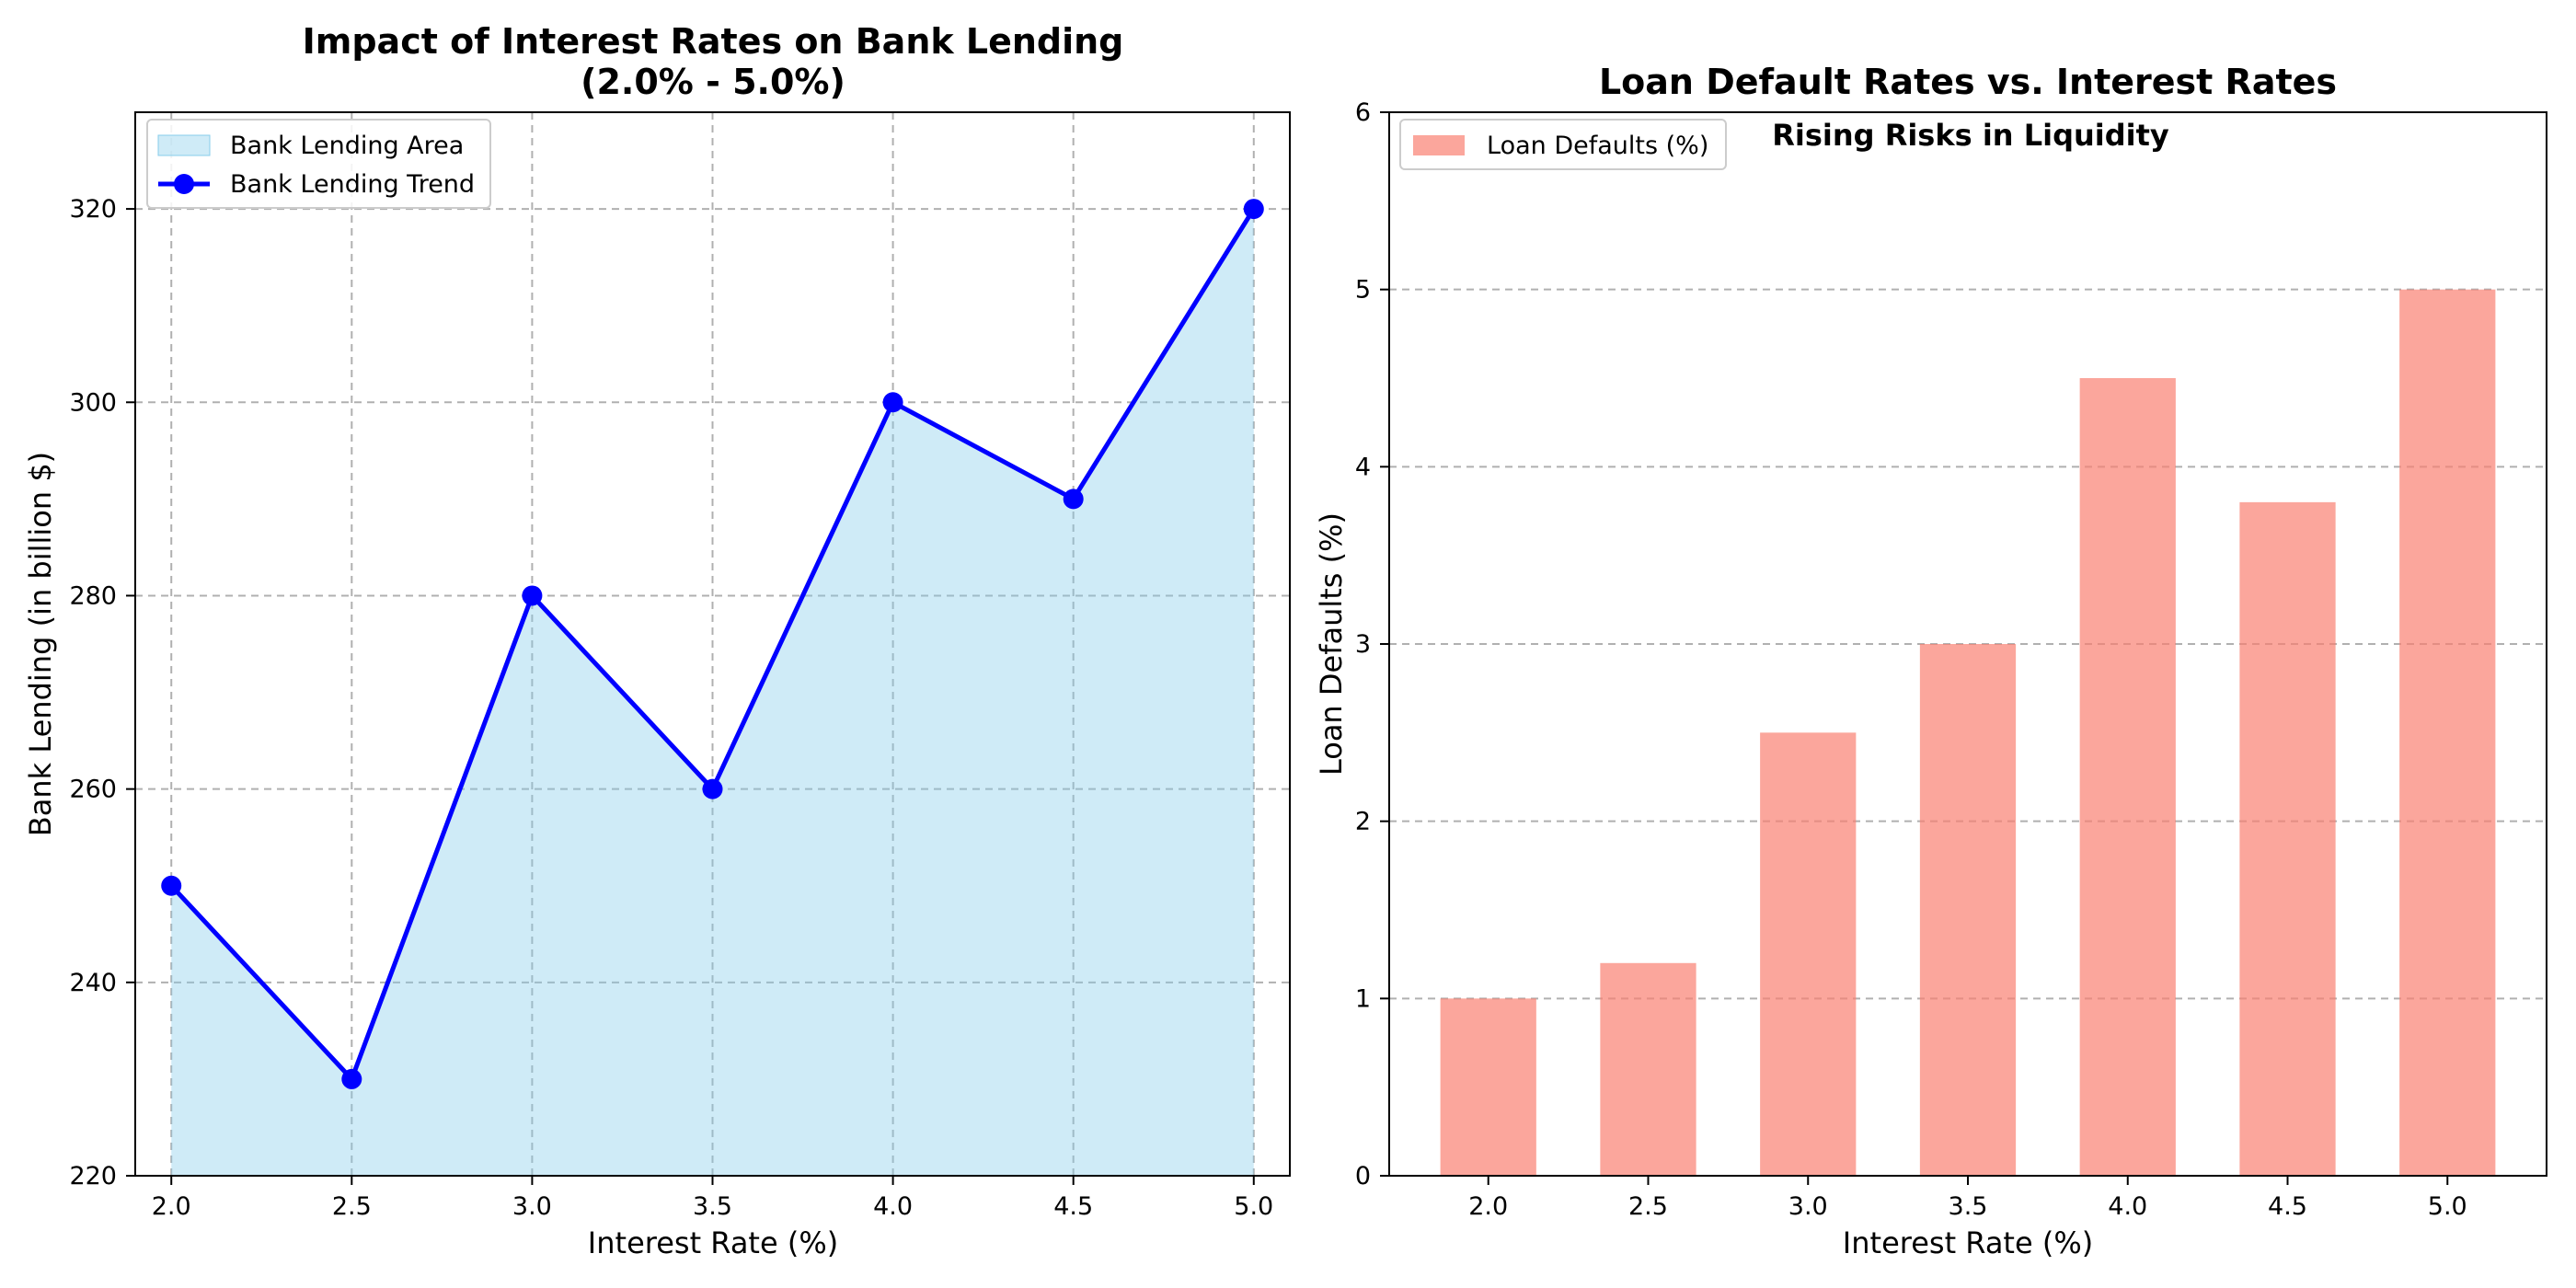 The height and width of the screenshot is (1288, 2576). I want to click on defaults-x-tick-label: 5.0, so click(2447, 1206).